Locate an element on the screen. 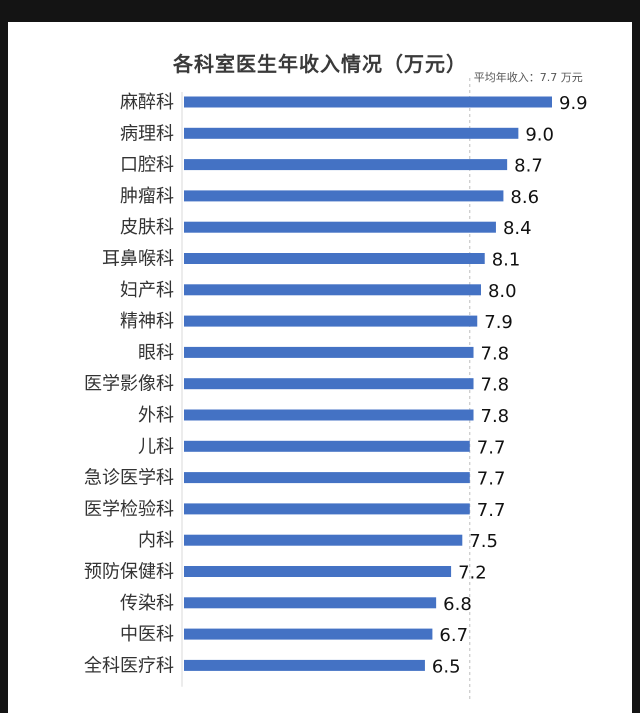 The width and height of the screenshot is (640, 713). category-label: 全科医疗科 is located at coordinates (129, 665).